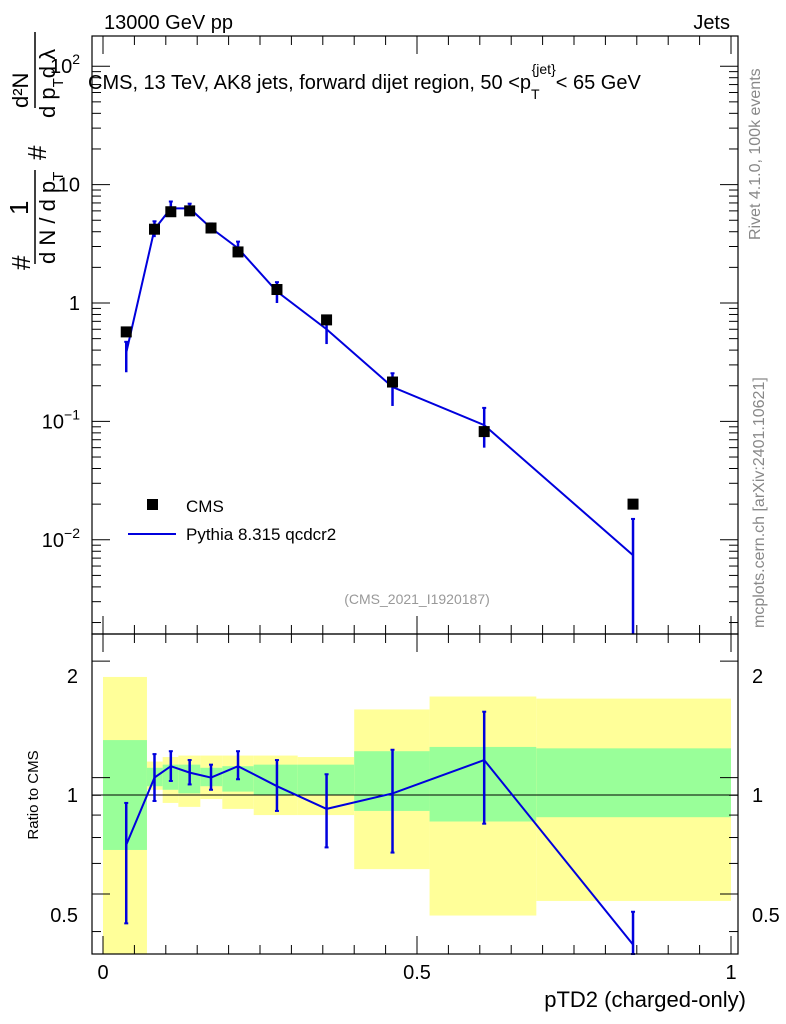 This screenshot has height=1024, width=786. Describe the element at coordinates (759, 502) in the screenshot. I see `mcplots-label: mcplots.cern.ch [arXiv:2401.10621]` at that location.